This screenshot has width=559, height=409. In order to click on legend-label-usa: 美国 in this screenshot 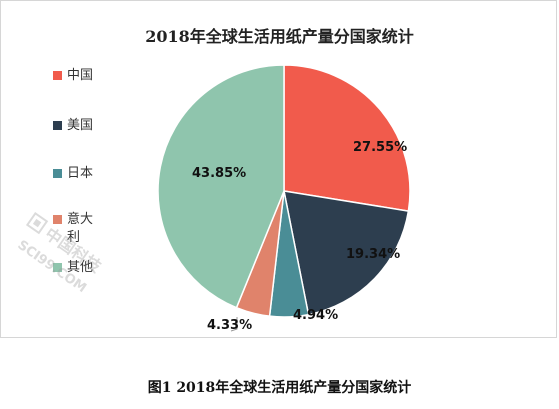, I will do `click(80, 125)`.